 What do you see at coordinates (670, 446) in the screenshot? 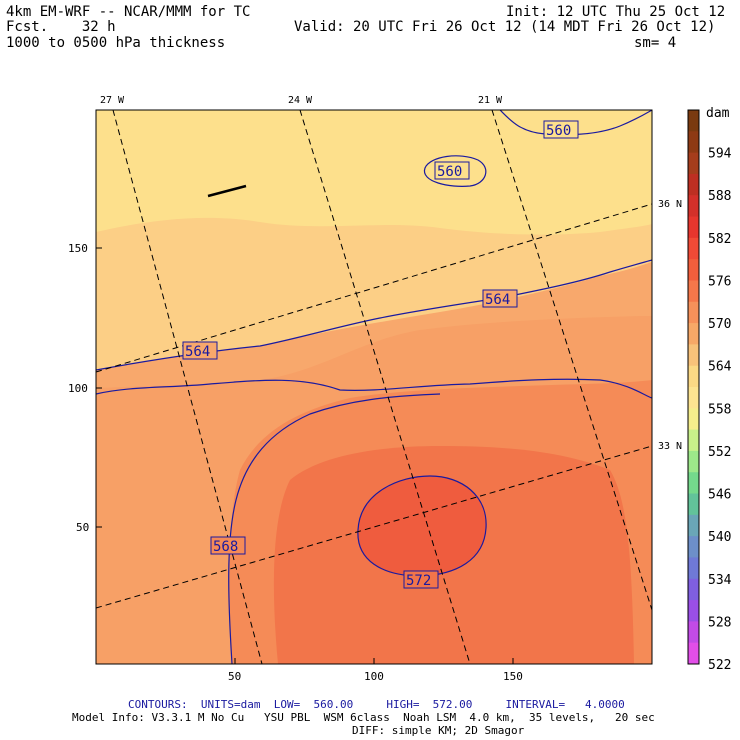
I see `lat-label-33n: 33 N` at bounding box center [670, 446].